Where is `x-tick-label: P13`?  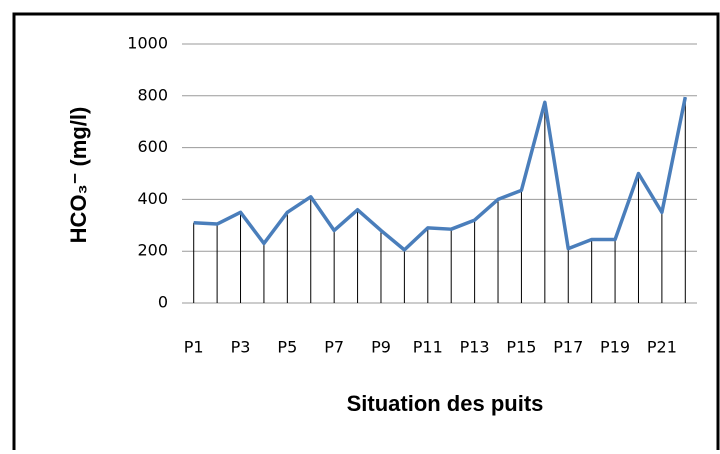 x-tick-label: P13 is located at coordinates (475, 347).